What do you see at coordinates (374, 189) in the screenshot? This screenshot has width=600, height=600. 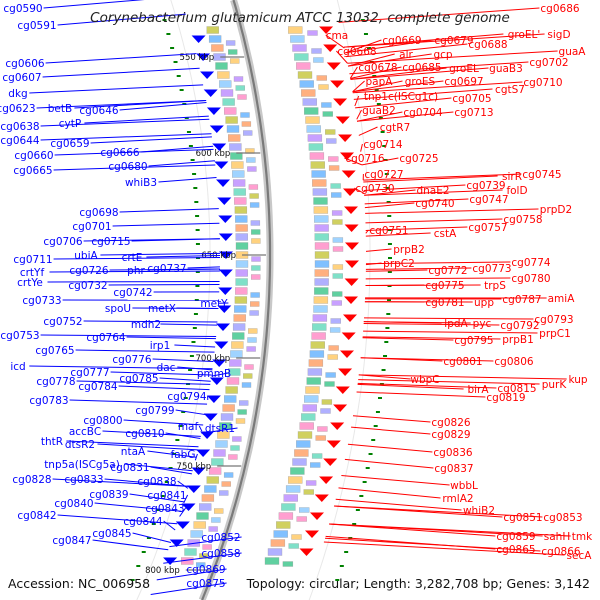 I see `gene-label: cg0730` at bounding box center [374, 189].